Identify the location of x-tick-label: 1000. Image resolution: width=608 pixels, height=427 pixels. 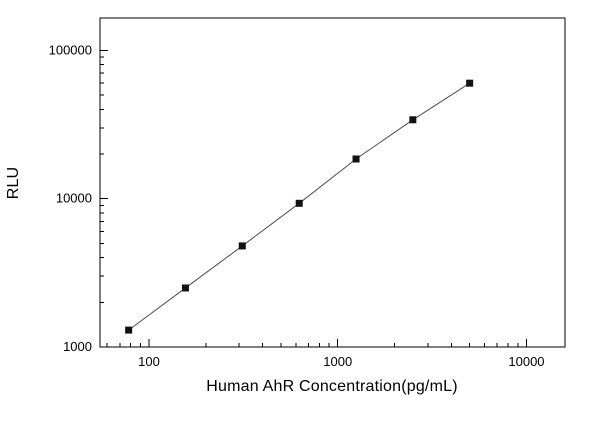
(337, 361).